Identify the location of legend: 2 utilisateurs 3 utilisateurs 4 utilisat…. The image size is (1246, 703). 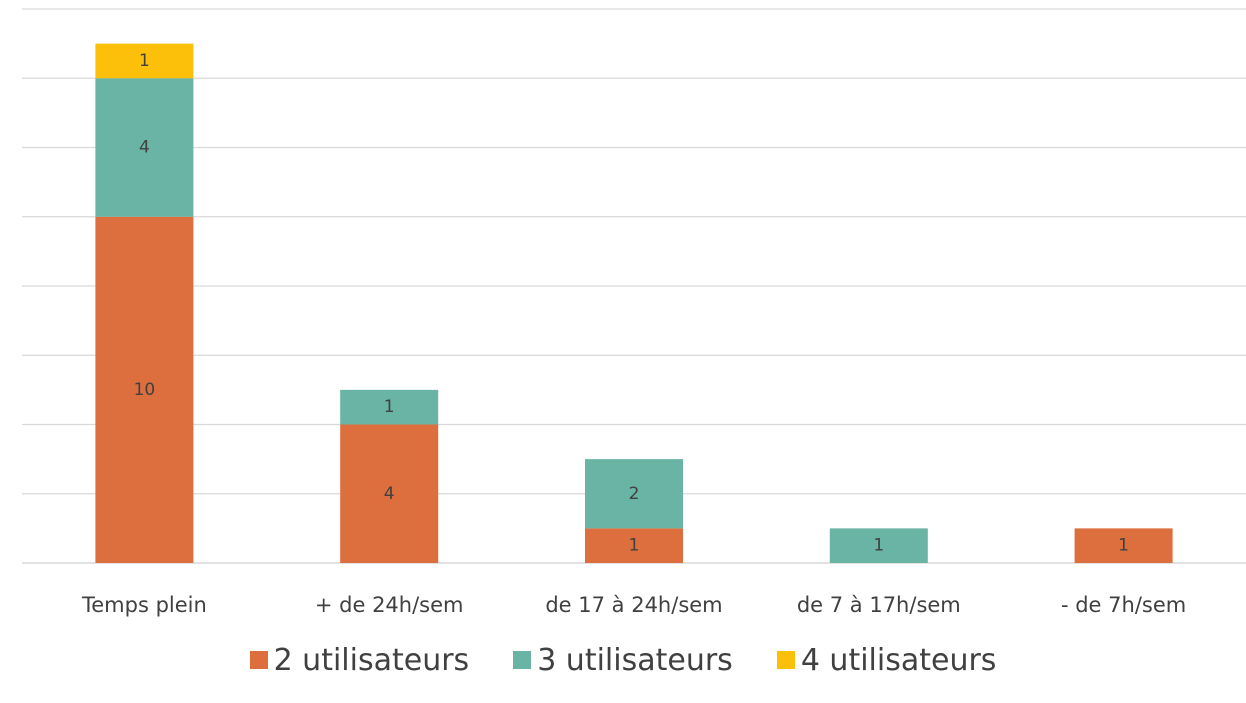
(623, 660).